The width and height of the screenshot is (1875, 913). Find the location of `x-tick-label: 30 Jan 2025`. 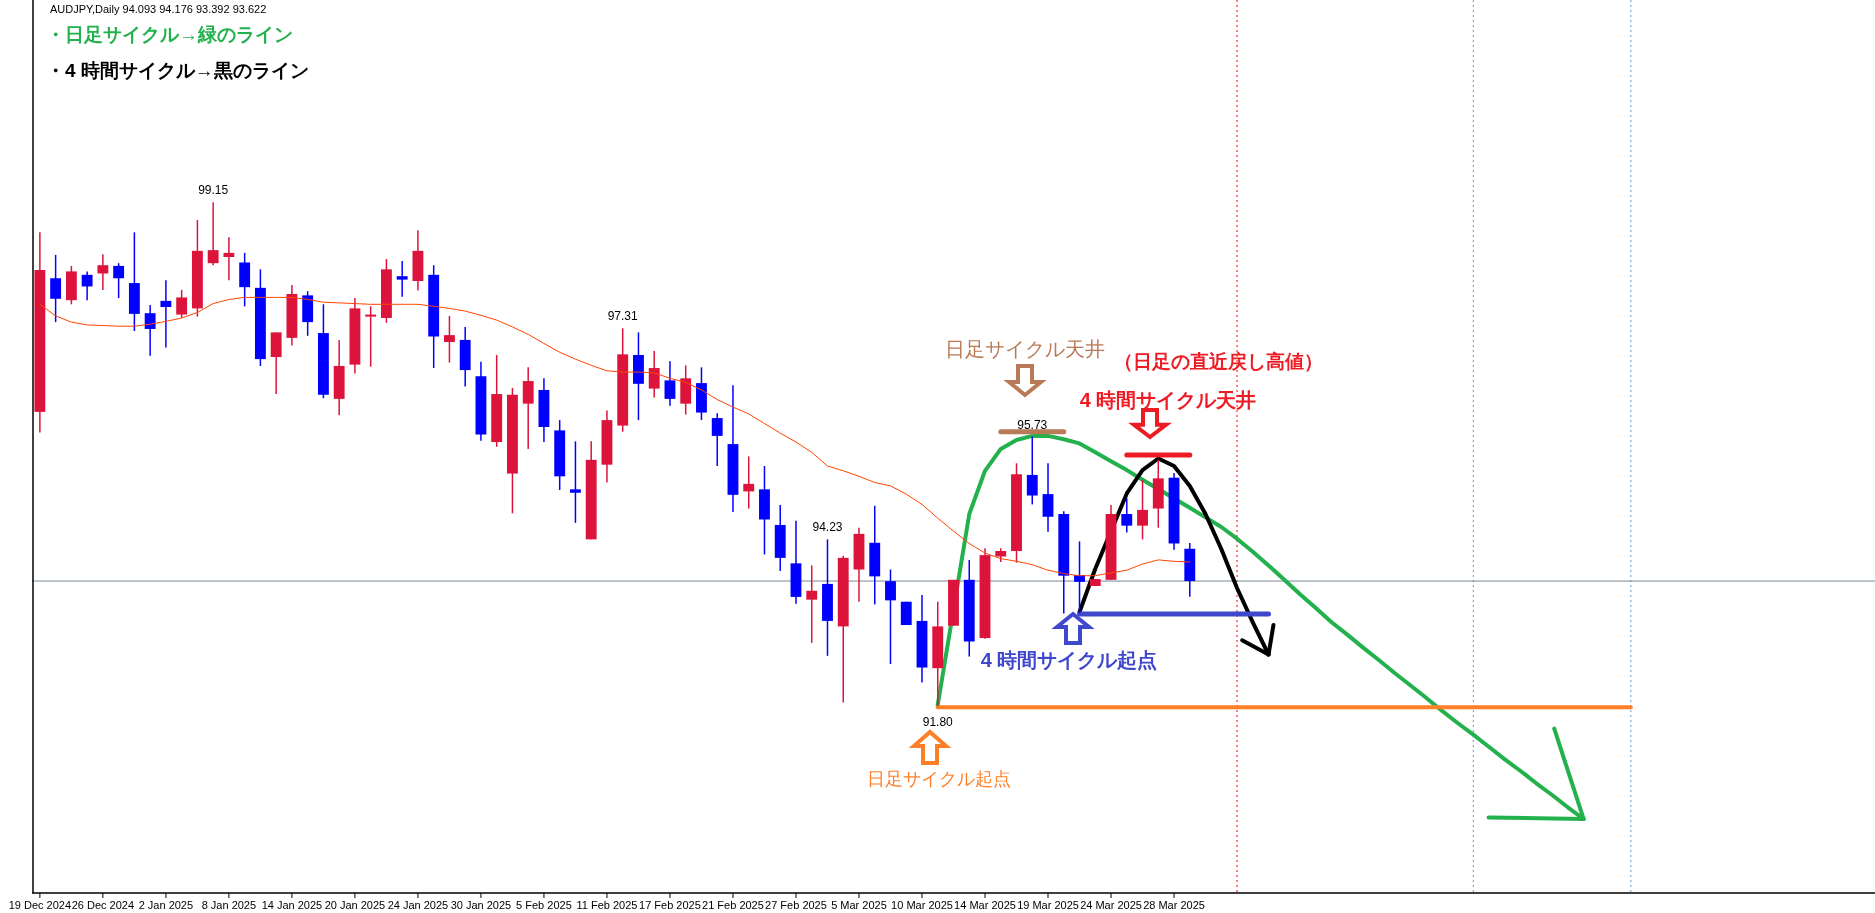

x-tick-label: 30 Jan 2025 is located at coordinates (481, 905).